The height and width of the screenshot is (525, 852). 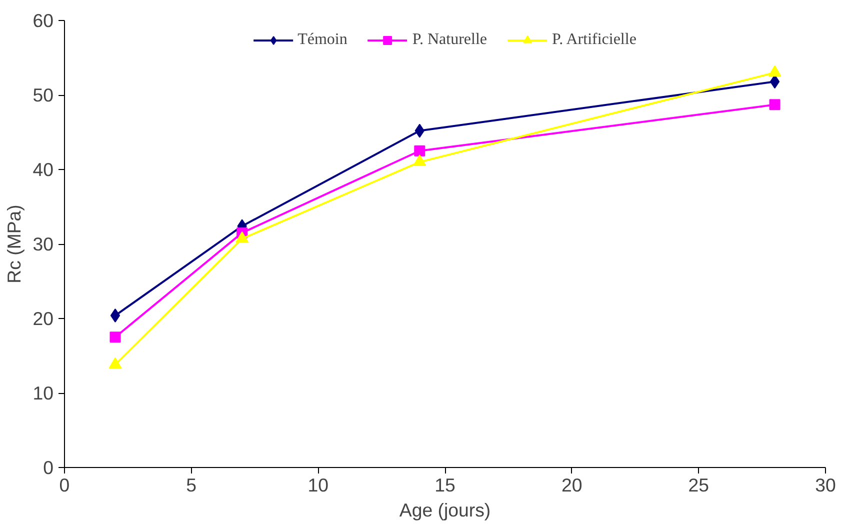 I want to click on y-tick-label: 50, so click(x=43, y=95).